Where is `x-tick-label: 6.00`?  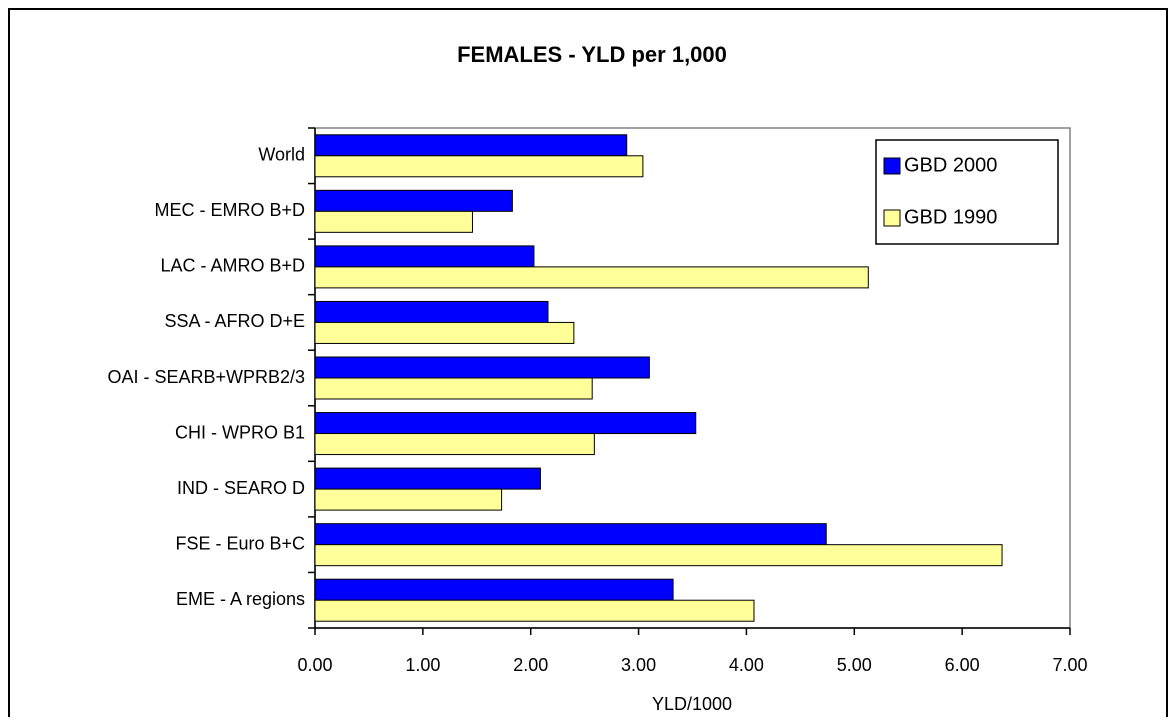
x-tick-label: 6.00 is located at coordinates (962, 665).